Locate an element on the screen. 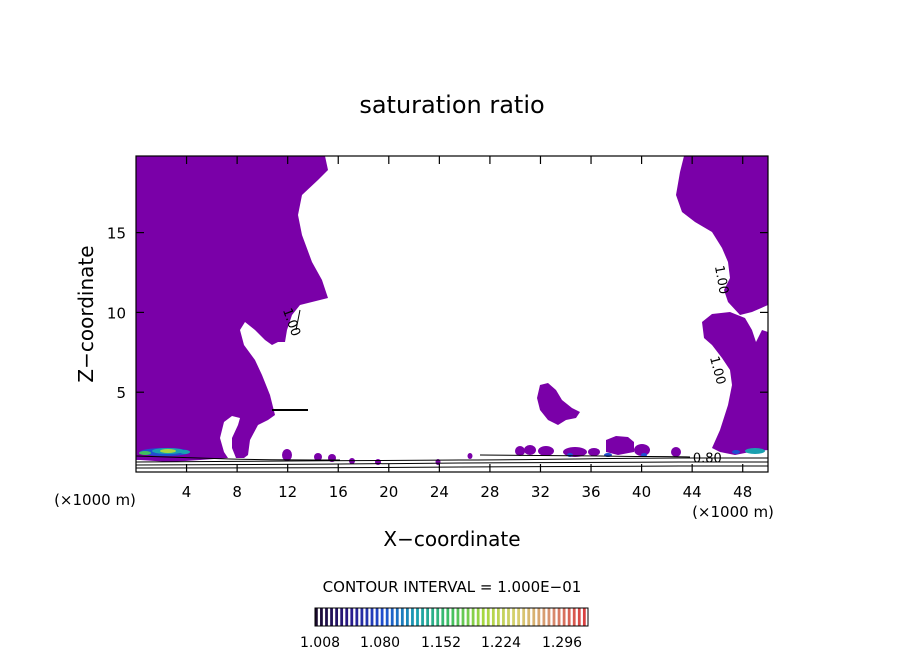 The width and height of the screenshot is (904, 654). x-tick-label: 24 is located at coordinates (439, 492).